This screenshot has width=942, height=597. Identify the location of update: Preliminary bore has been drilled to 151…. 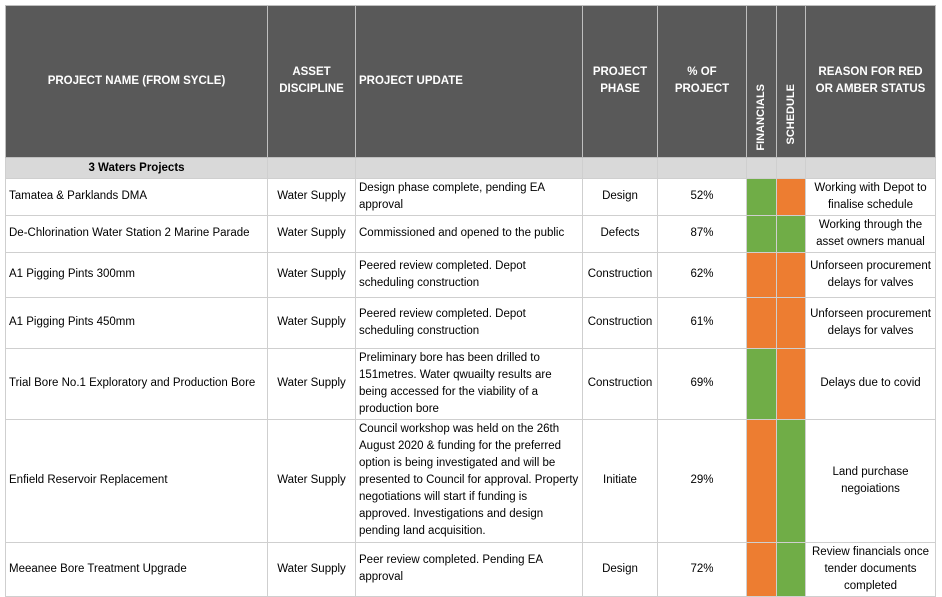
(469, 383).